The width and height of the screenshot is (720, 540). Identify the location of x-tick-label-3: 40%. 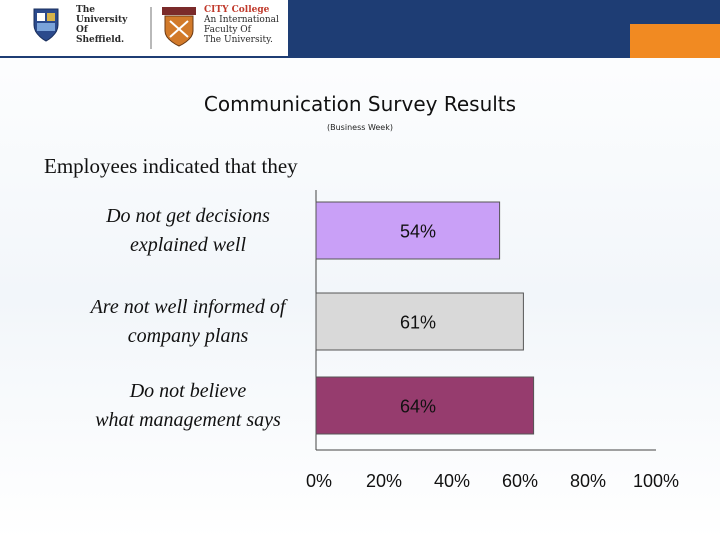
(452, 481).